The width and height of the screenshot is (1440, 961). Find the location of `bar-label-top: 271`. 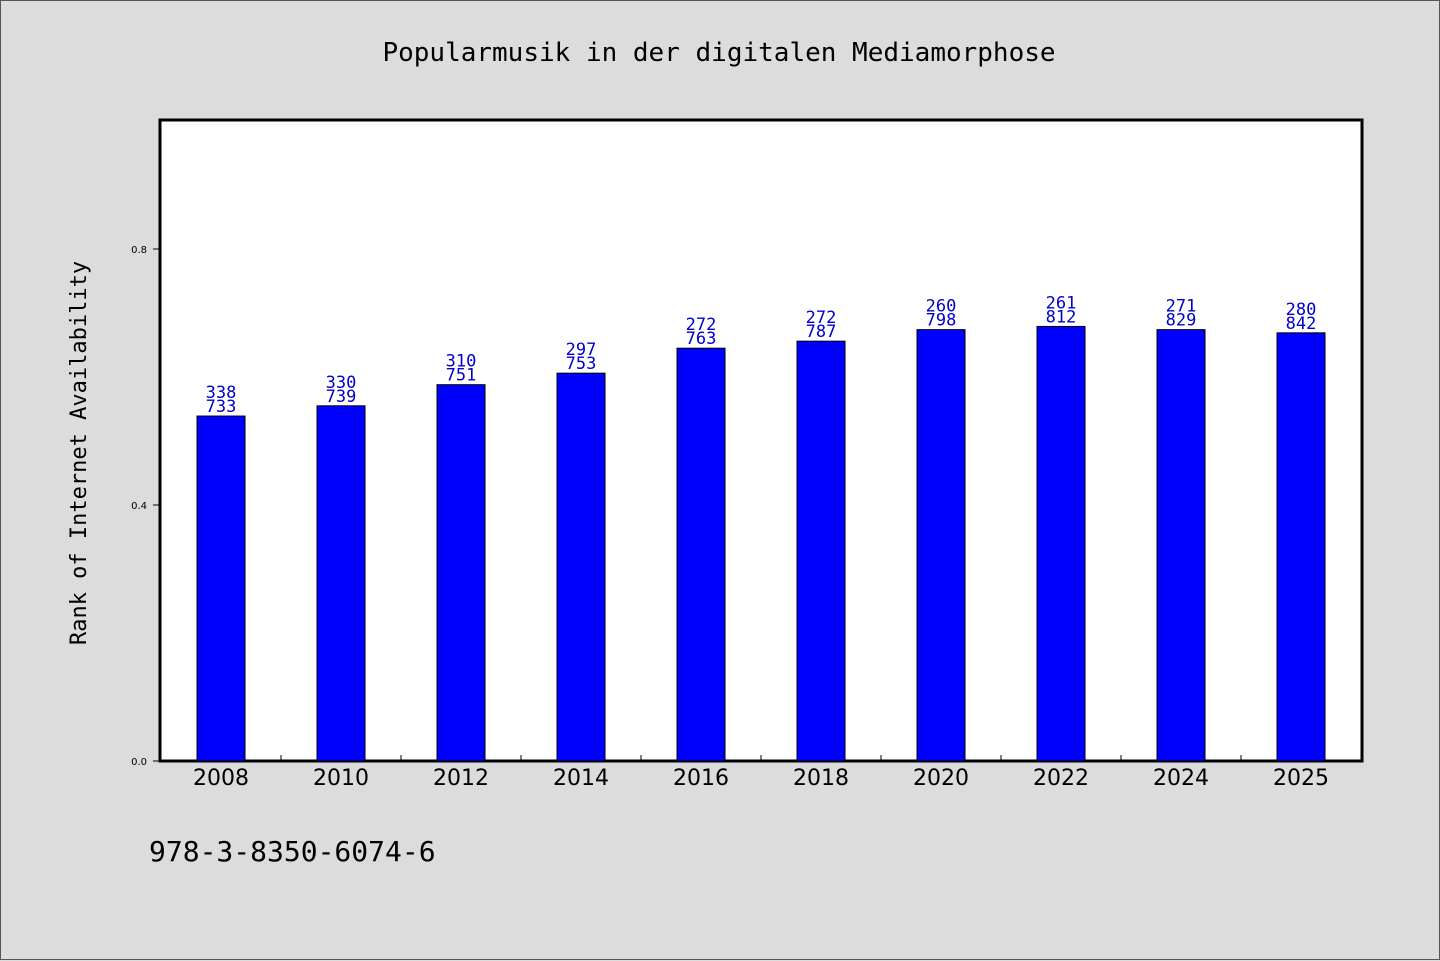

bar-label-top: 271 is located at coordinates (1181, 307).